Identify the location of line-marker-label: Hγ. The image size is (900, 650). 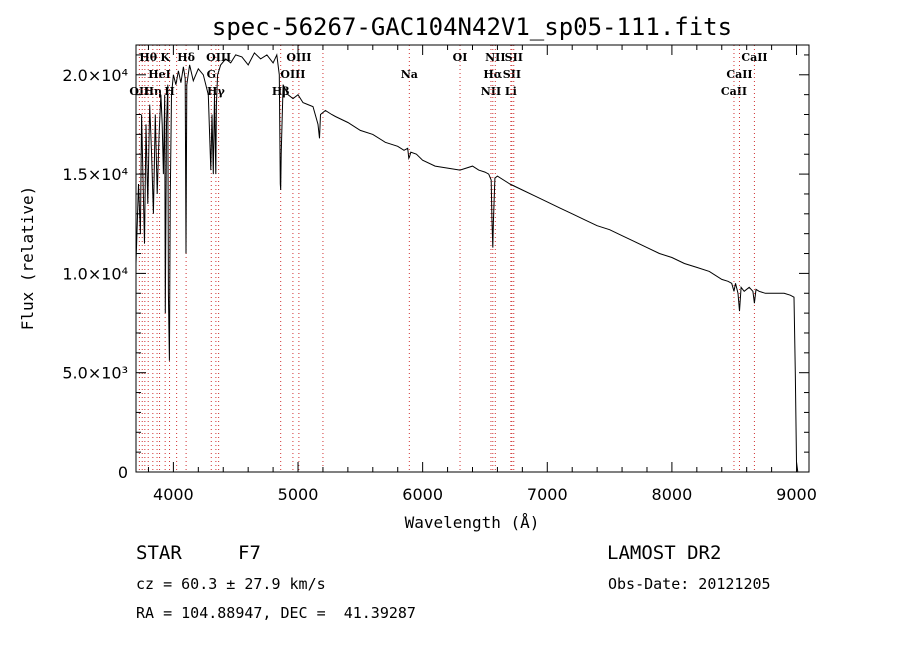
(216, 91).